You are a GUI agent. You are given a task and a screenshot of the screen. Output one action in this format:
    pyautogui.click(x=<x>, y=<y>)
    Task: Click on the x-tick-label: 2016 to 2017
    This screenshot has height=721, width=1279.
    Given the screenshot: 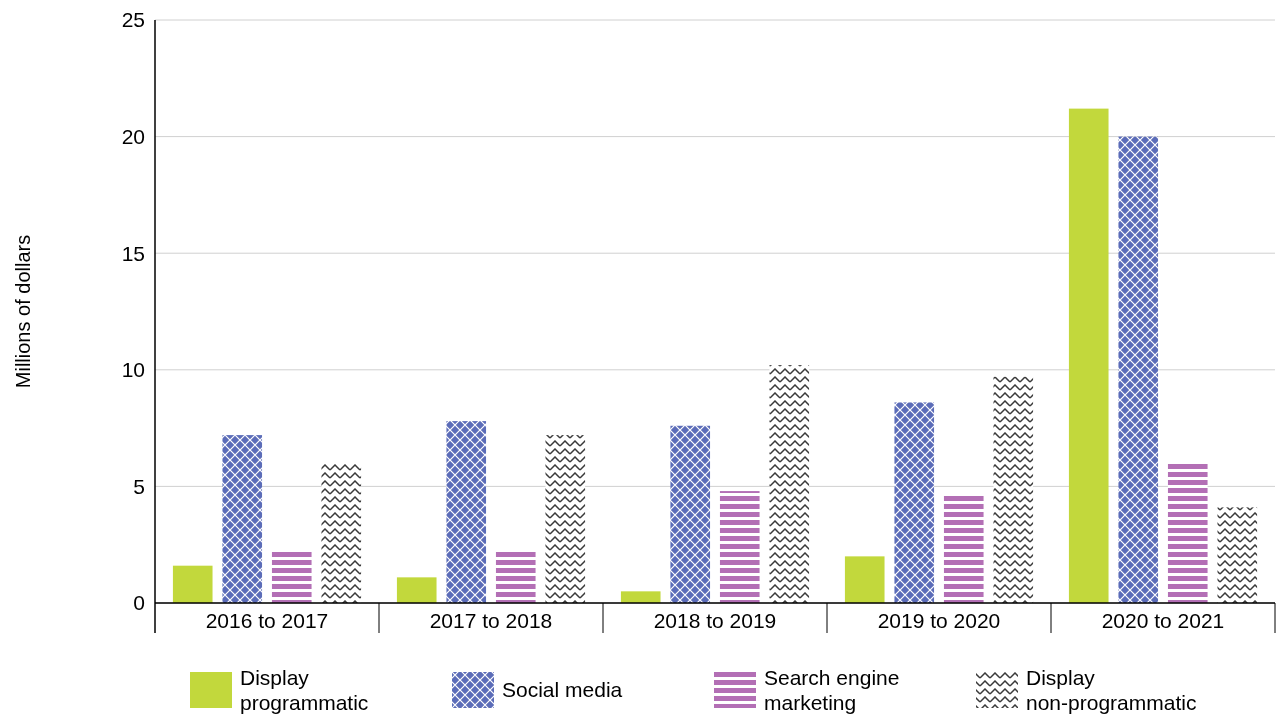 What is the action you would take?
    pyautogui.click(x=267, y=620)
    